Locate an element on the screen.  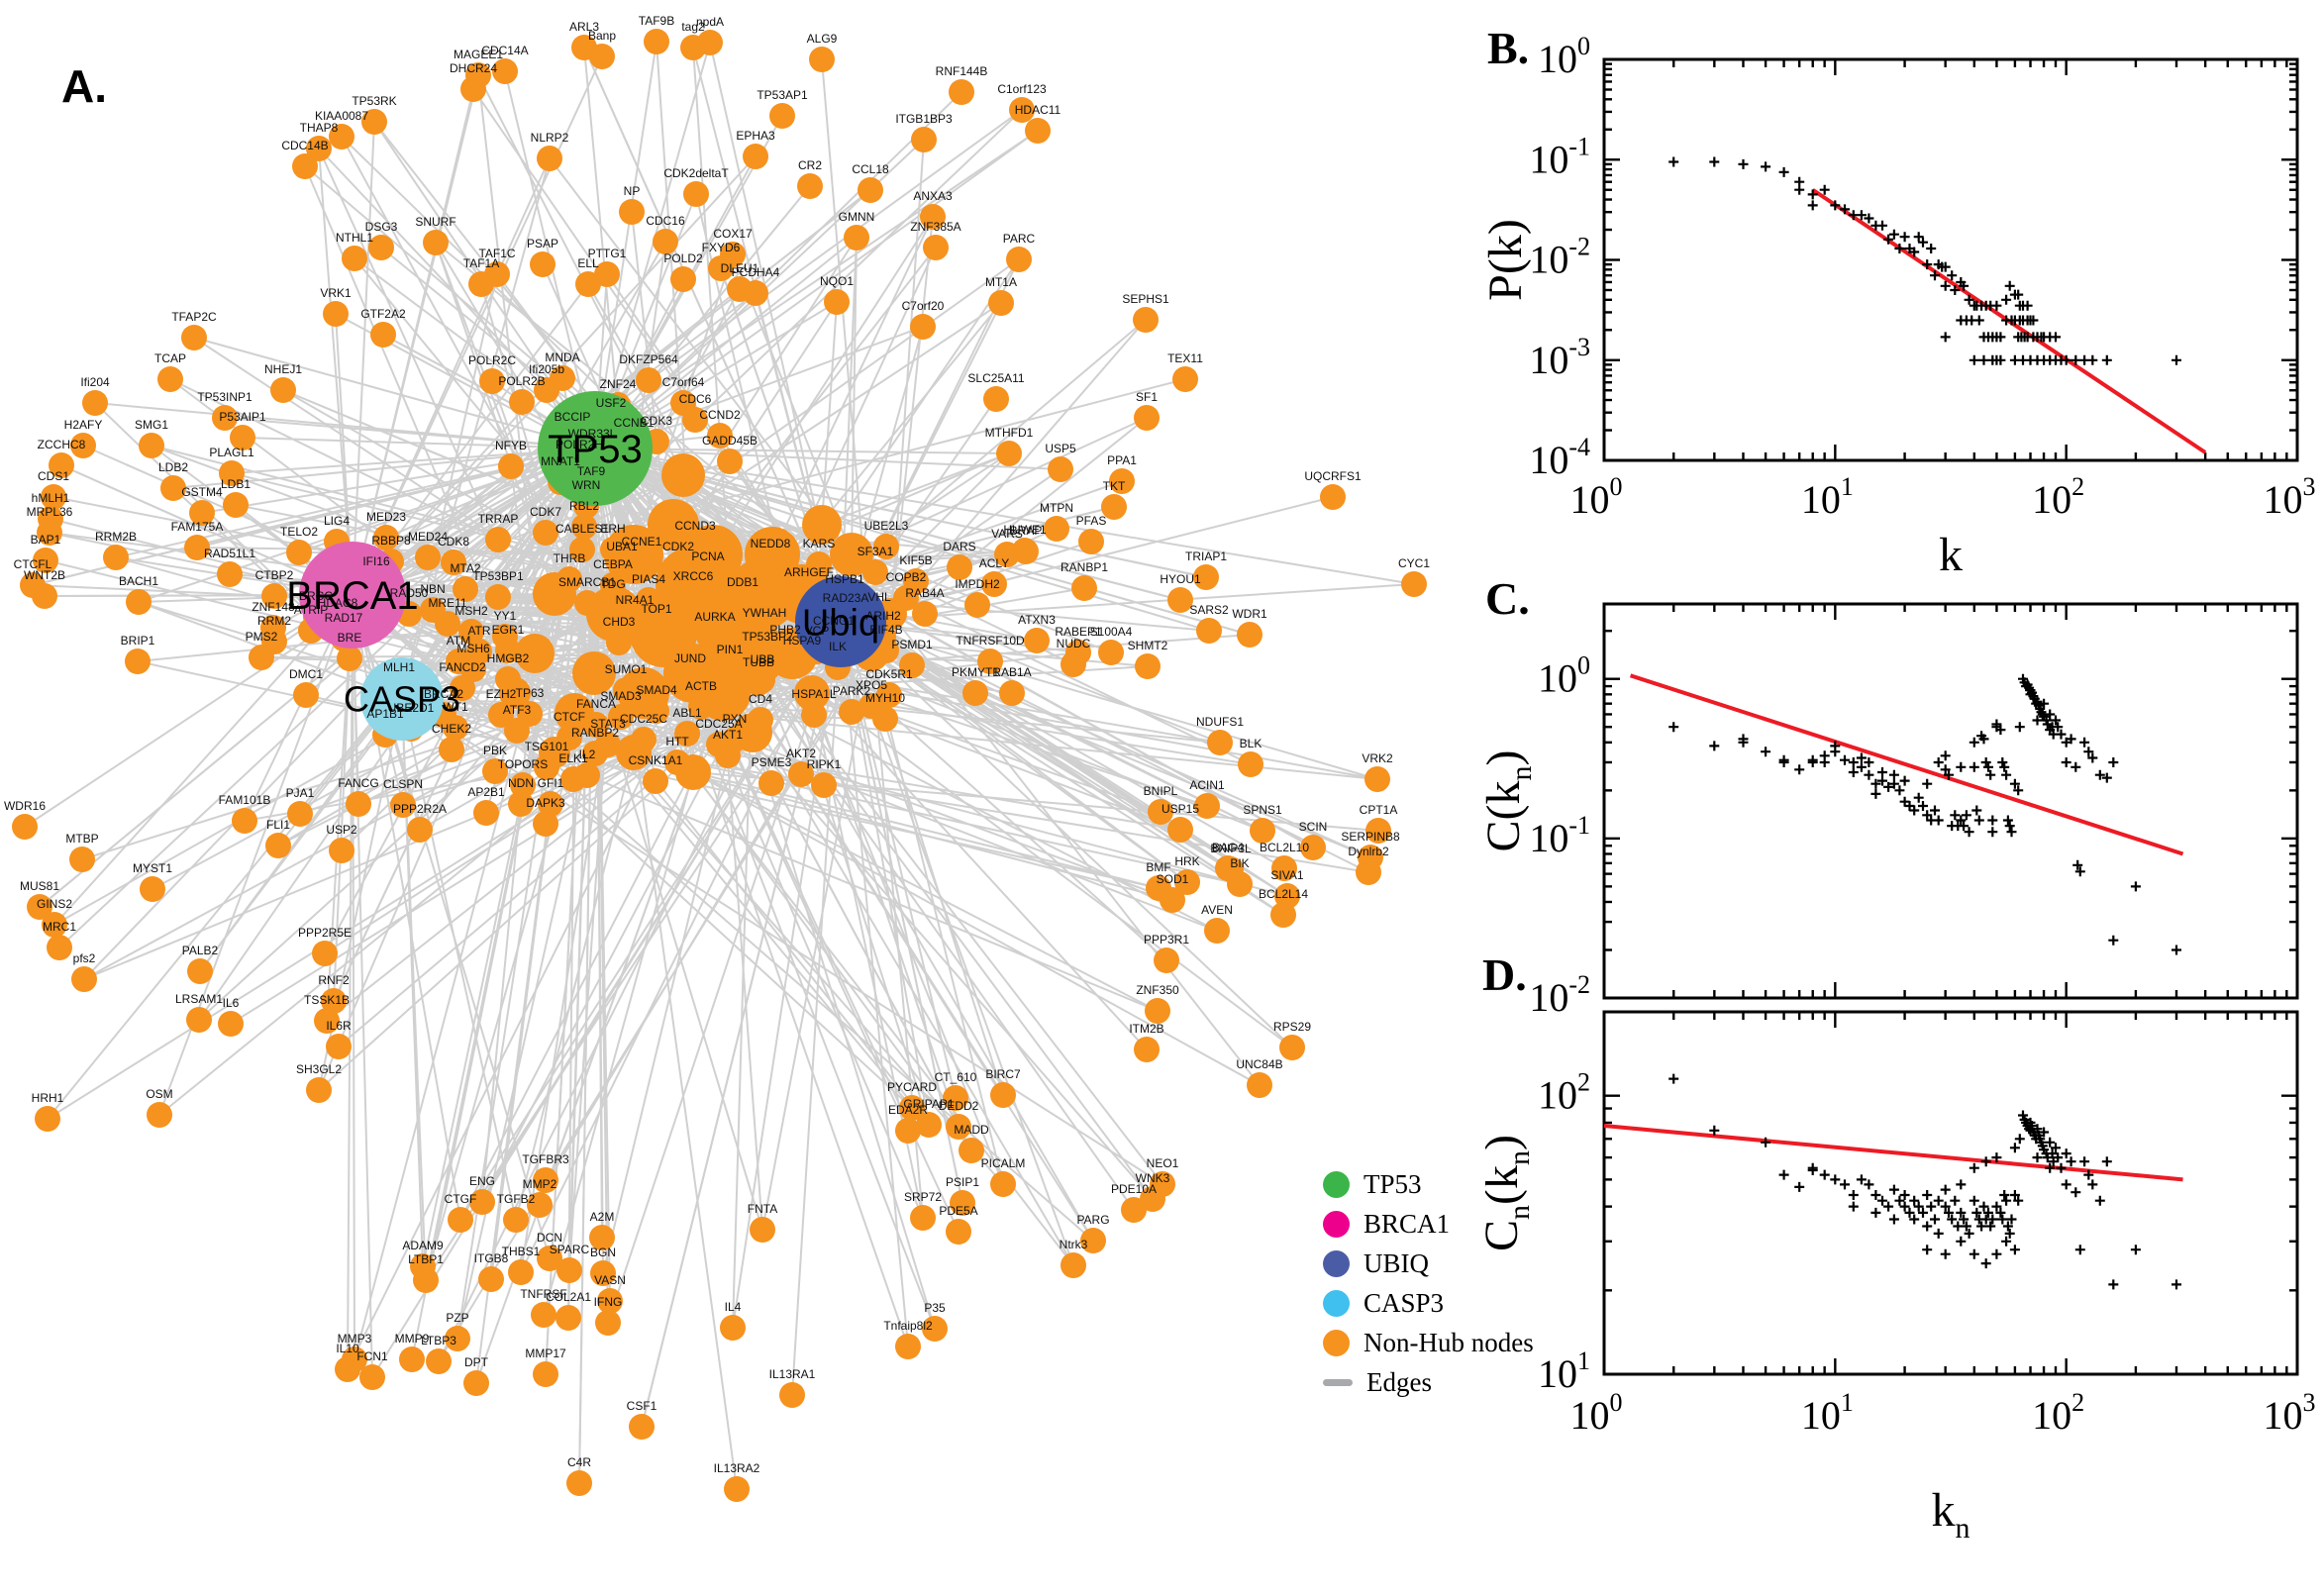
network-node-label: ATRIP is located at coordinates (311, 610).